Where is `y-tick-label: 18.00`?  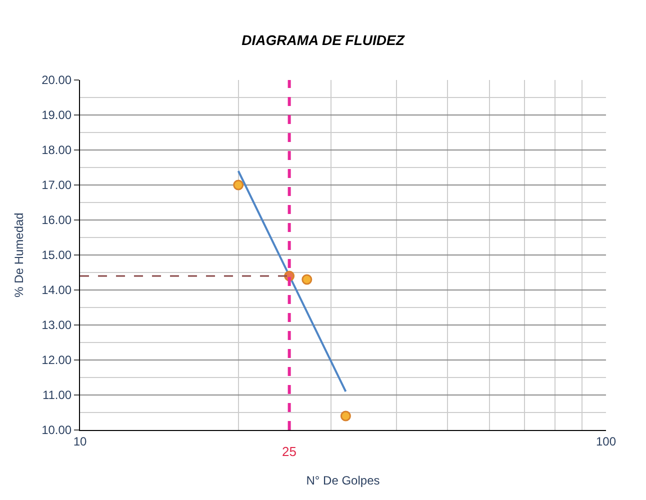
y-tick-label: 18.00 is located at coordinates (57, 150).